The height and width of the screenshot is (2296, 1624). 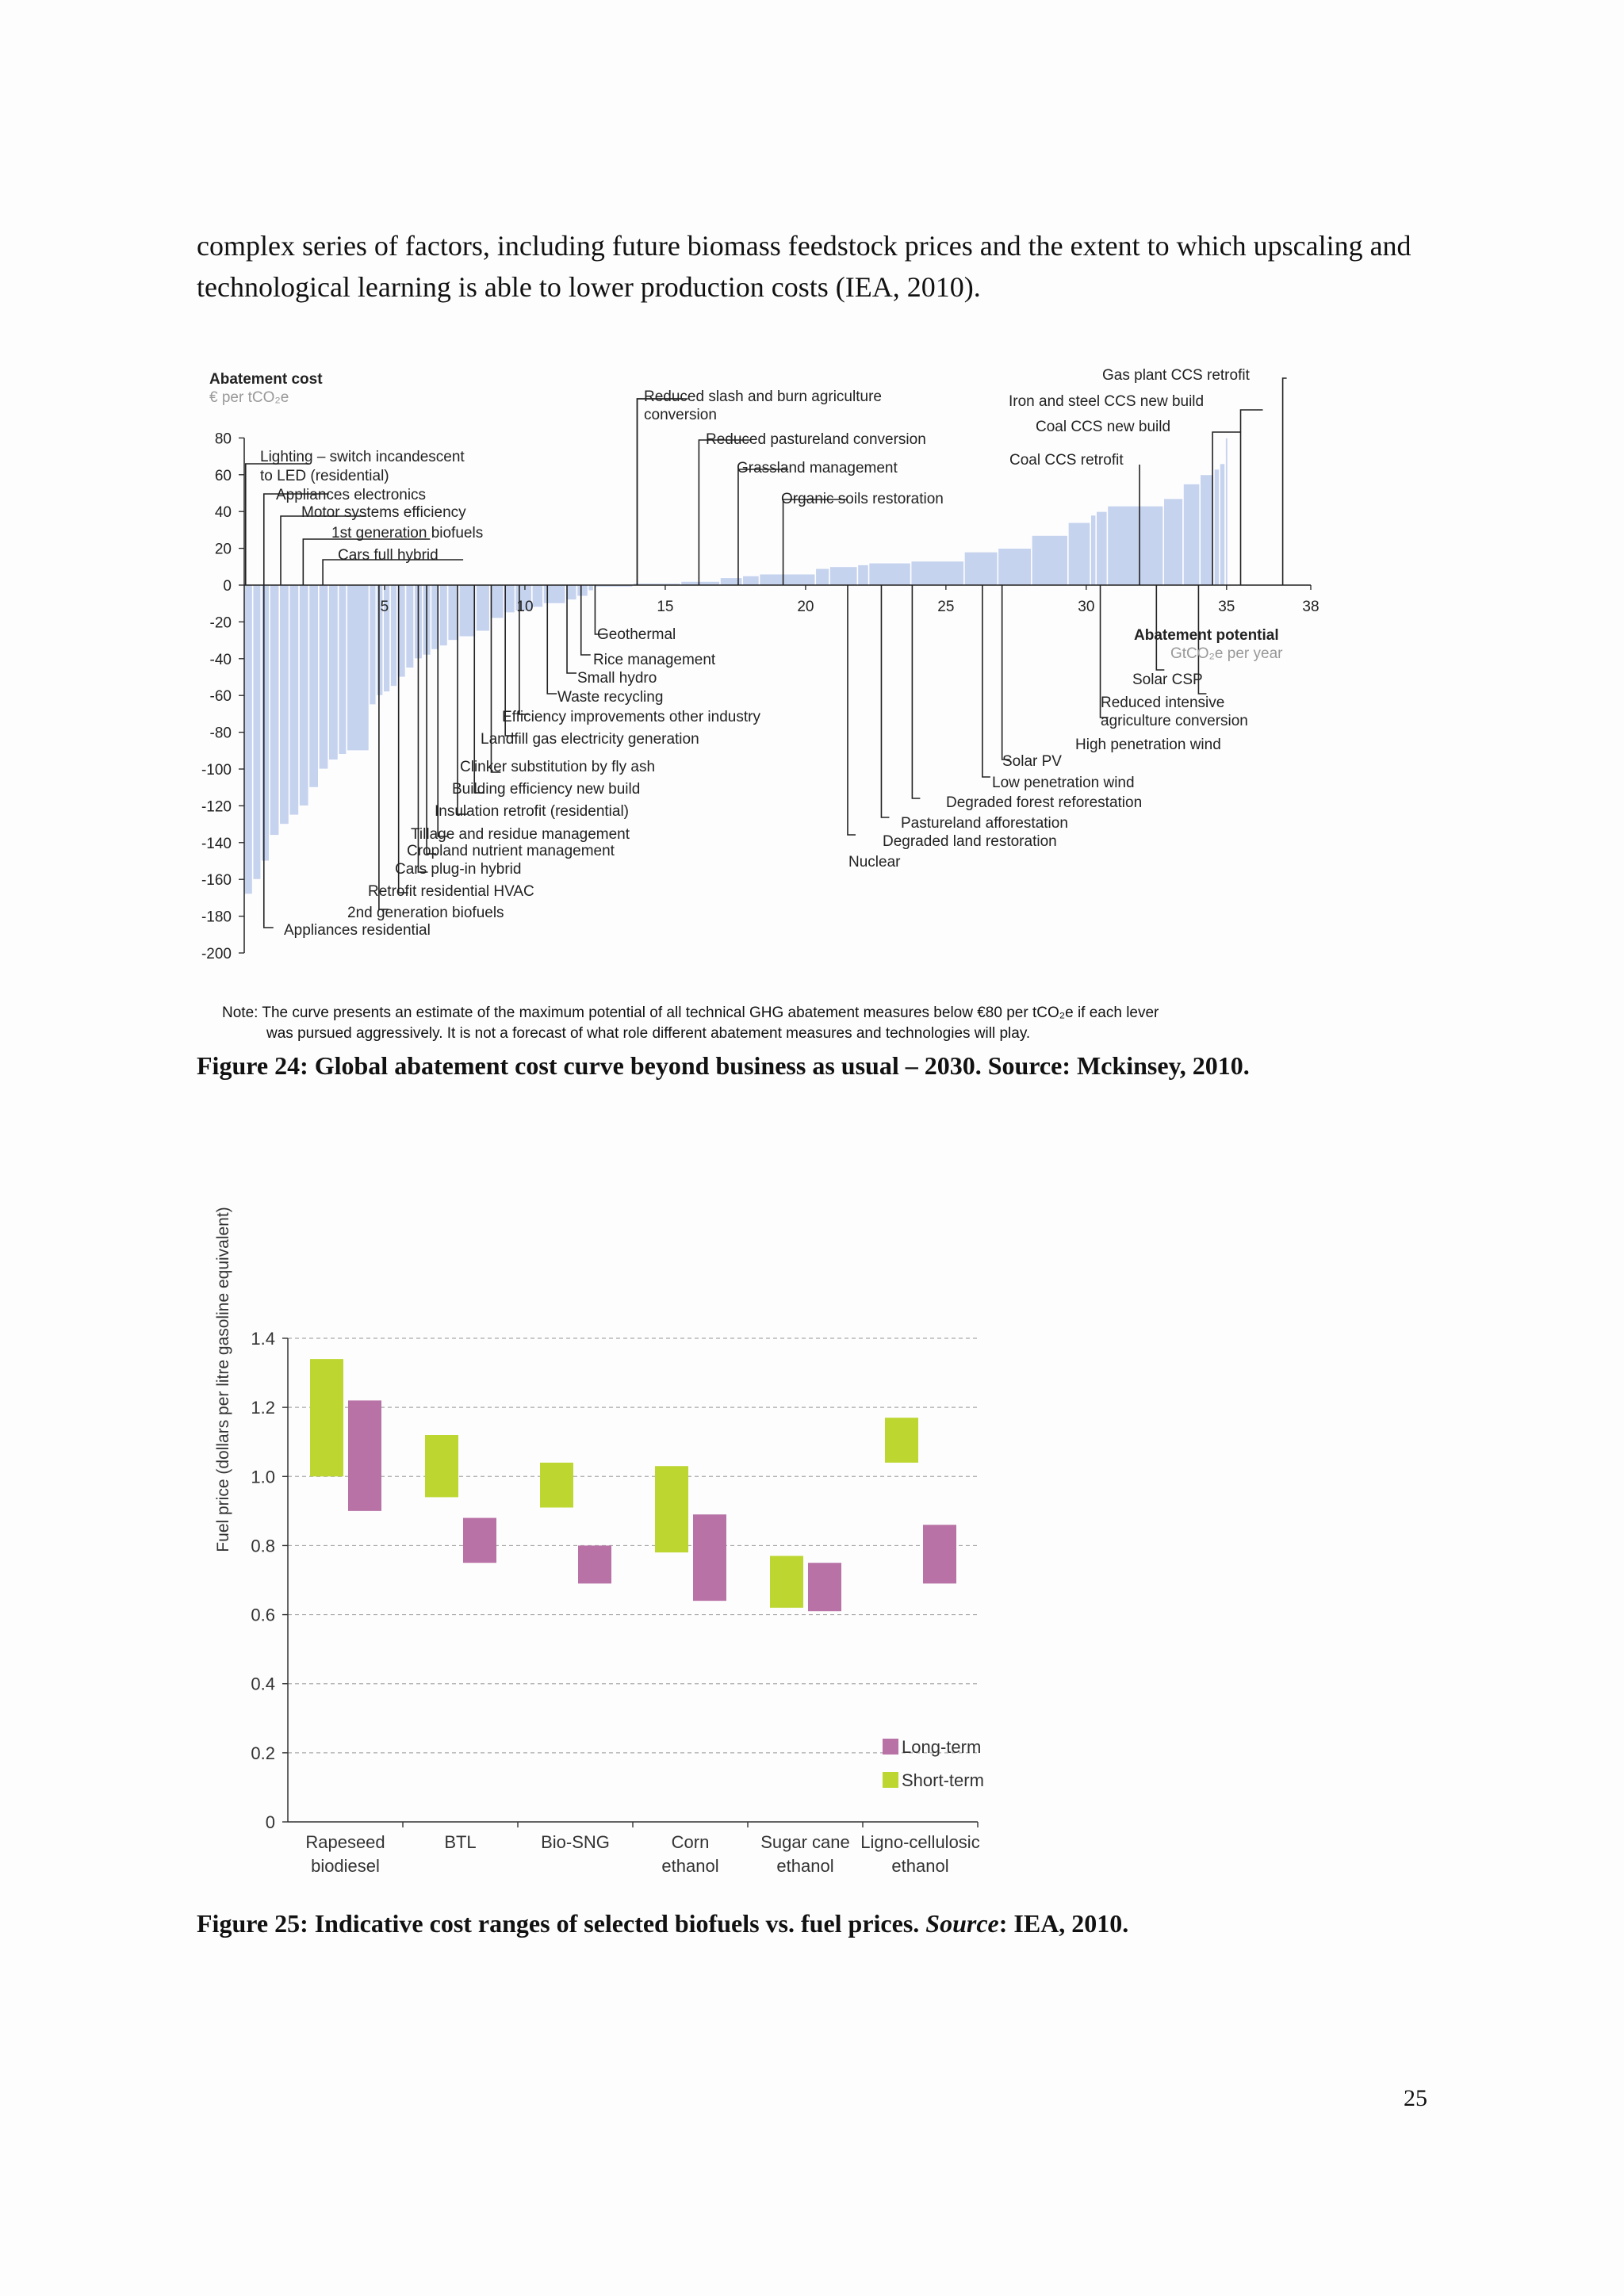 What do you see at coordinates (217, 807) in the screenshot?
I see `y-tick-label--120: -120` at bounding box center [217, 807].